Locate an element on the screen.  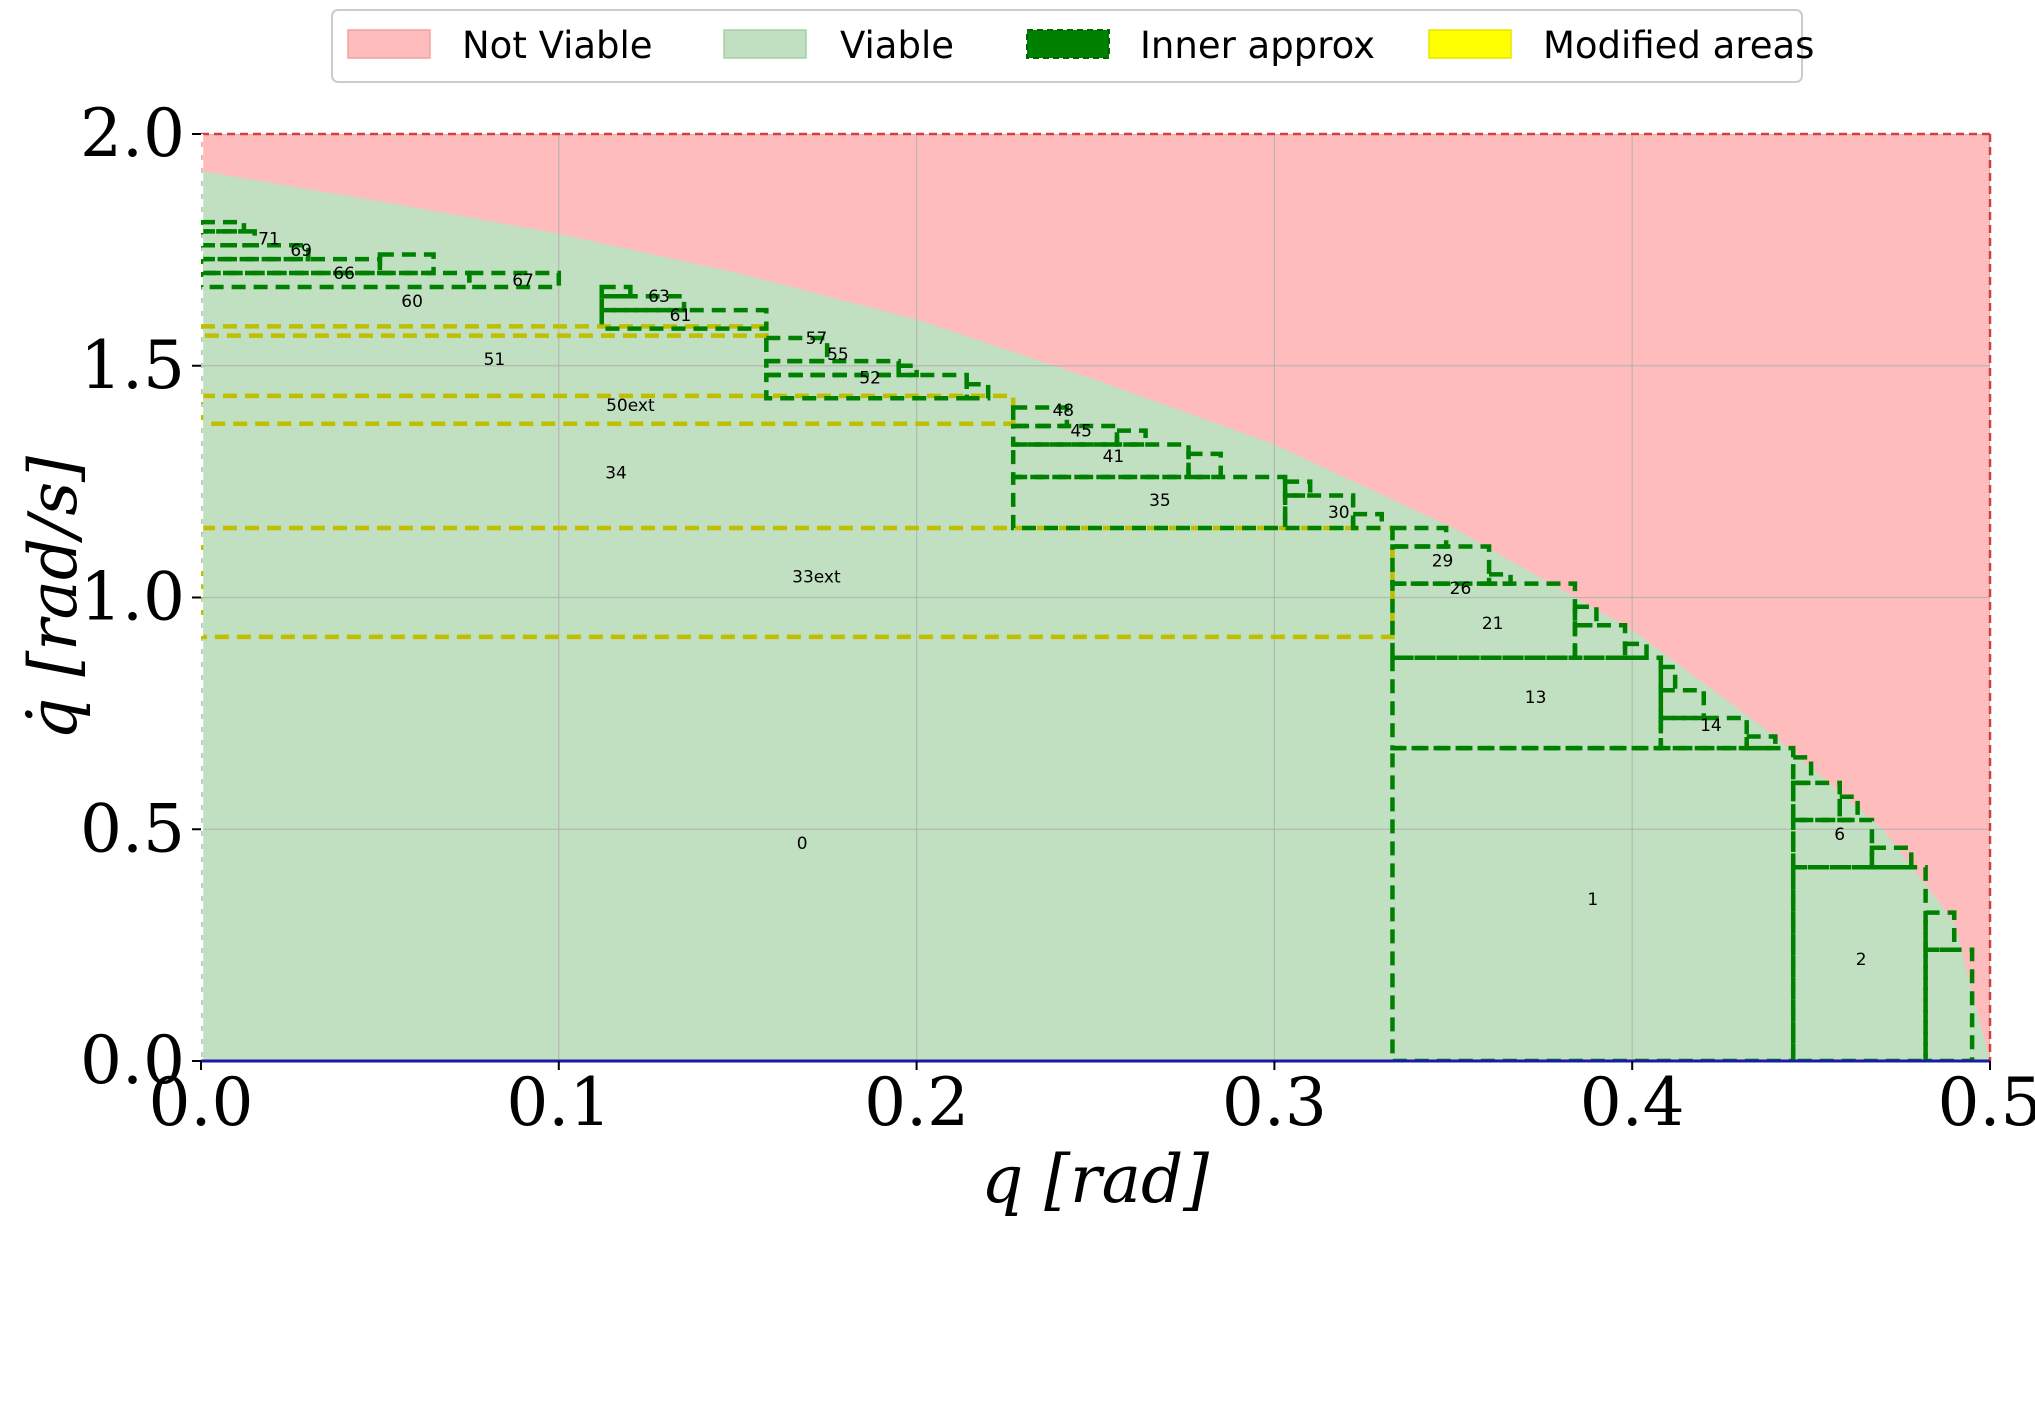
region-label: 29 is located at coordinates (1443, 561).